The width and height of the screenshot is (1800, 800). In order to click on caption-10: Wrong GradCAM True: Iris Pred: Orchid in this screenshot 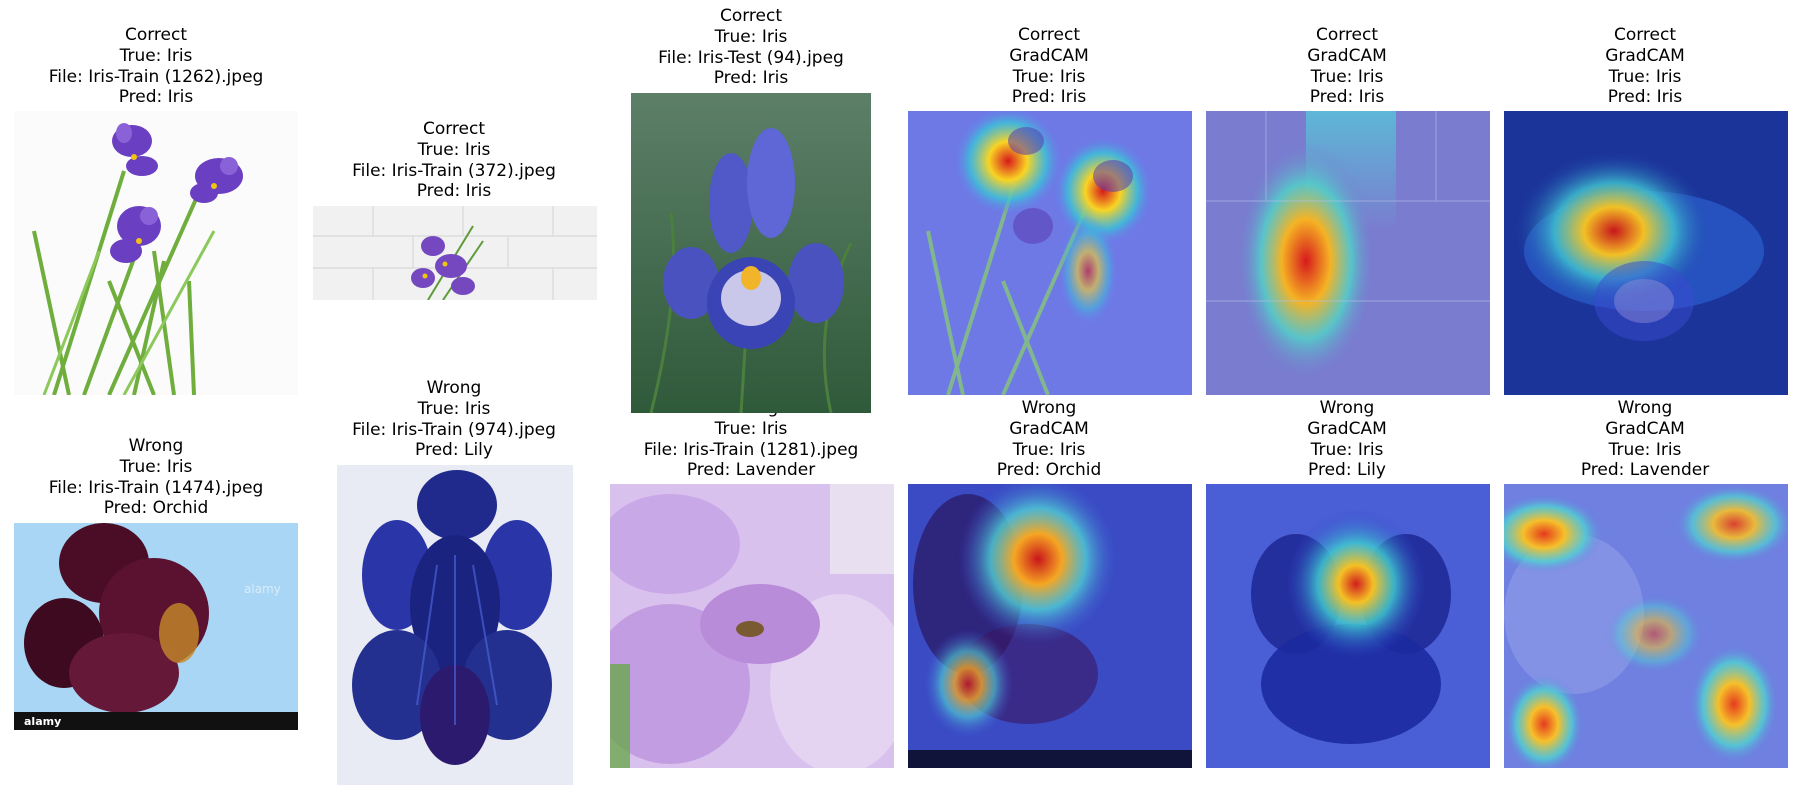, I will do `click(1049, 439)`.